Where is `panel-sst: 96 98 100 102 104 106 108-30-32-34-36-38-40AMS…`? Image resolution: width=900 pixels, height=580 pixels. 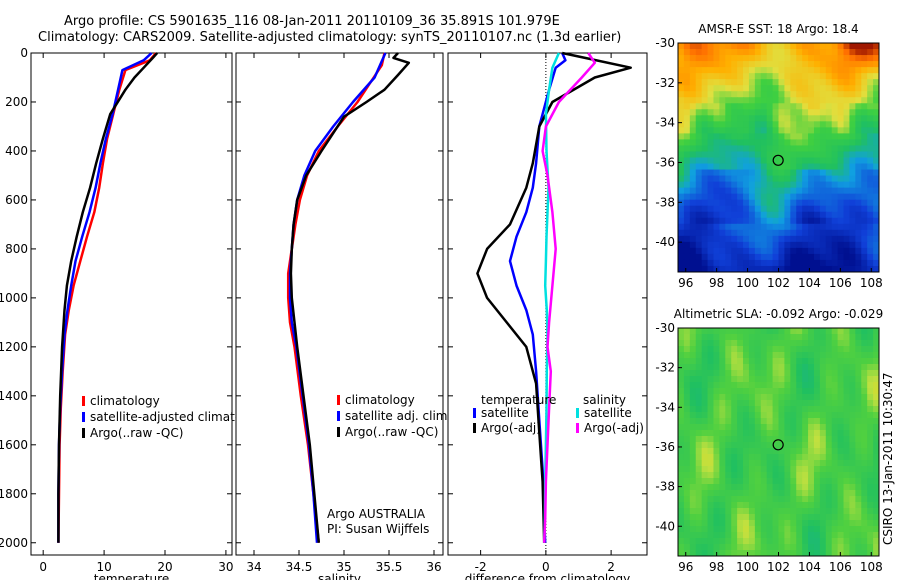 panel-sst: 96 98 100 102 104 106 108-30-32-34-36-38-40AMS… is located at coordinates (768, 156).